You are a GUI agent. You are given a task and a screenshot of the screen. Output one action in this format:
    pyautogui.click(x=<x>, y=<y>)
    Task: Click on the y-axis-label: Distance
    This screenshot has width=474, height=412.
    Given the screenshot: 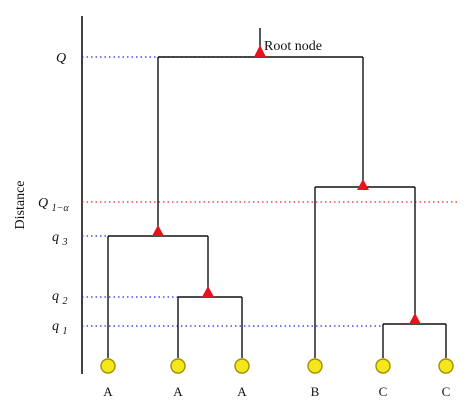 What is the action you would take?
    pyautogui.click(x=20, y=205)
    